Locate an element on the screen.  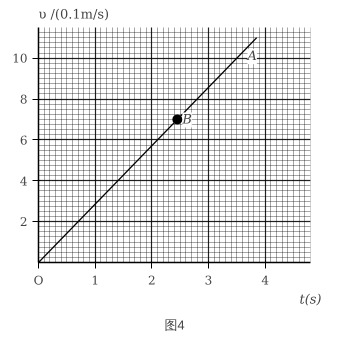
y-tick-label: 10 is located at coordinates (20, 59).